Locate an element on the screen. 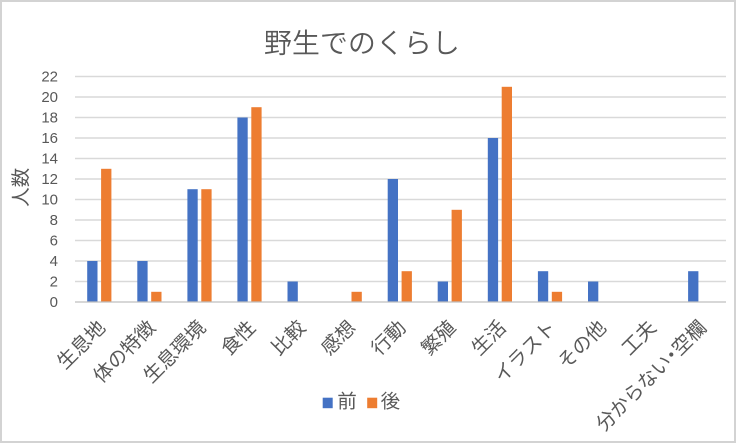  svg-text: 0 is located at coordinates (54, 302).